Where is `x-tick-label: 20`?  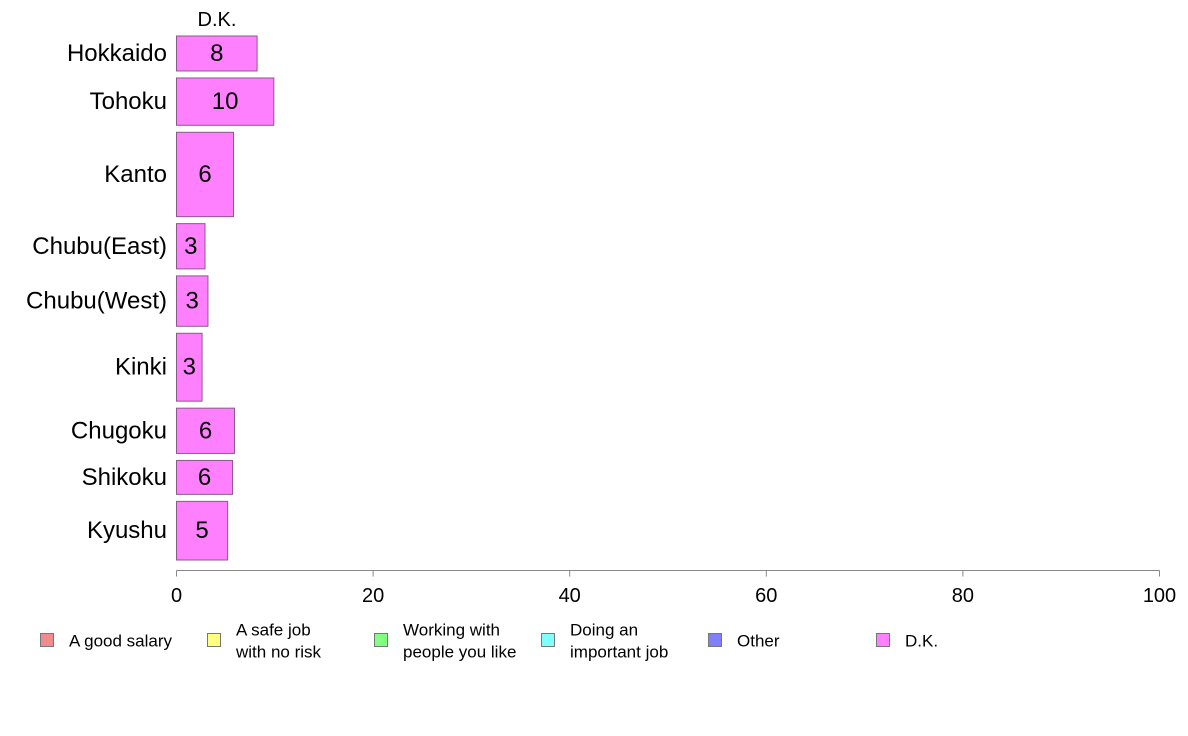
x-tick-label: 20 is located at coordinates (373, 596).